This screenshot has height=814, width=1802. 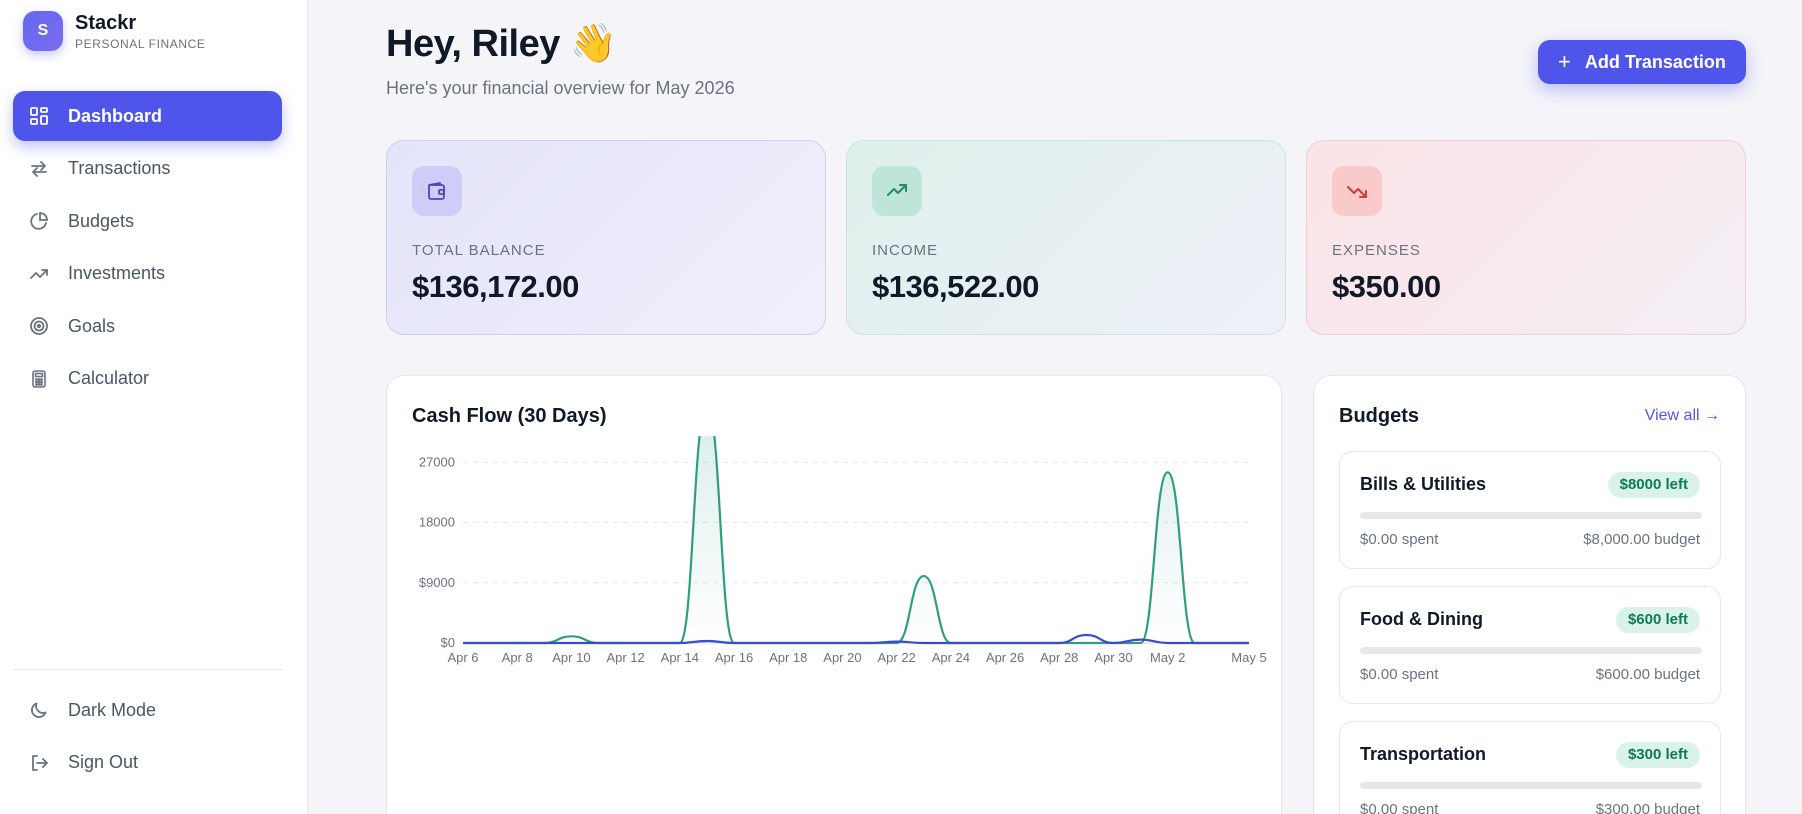 What do you see at coordinates (43, 31) in the screenshot?
I see `brand-logo: S` at bounding box center [43, 31].